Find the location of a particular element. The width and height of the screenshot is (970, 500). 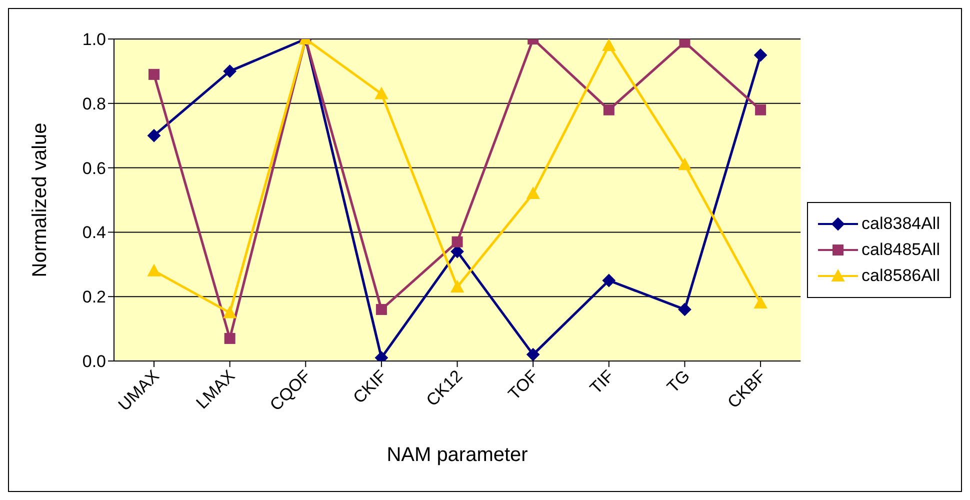

x-axis-title: NAM parameter is located at coordinates (457, 455).